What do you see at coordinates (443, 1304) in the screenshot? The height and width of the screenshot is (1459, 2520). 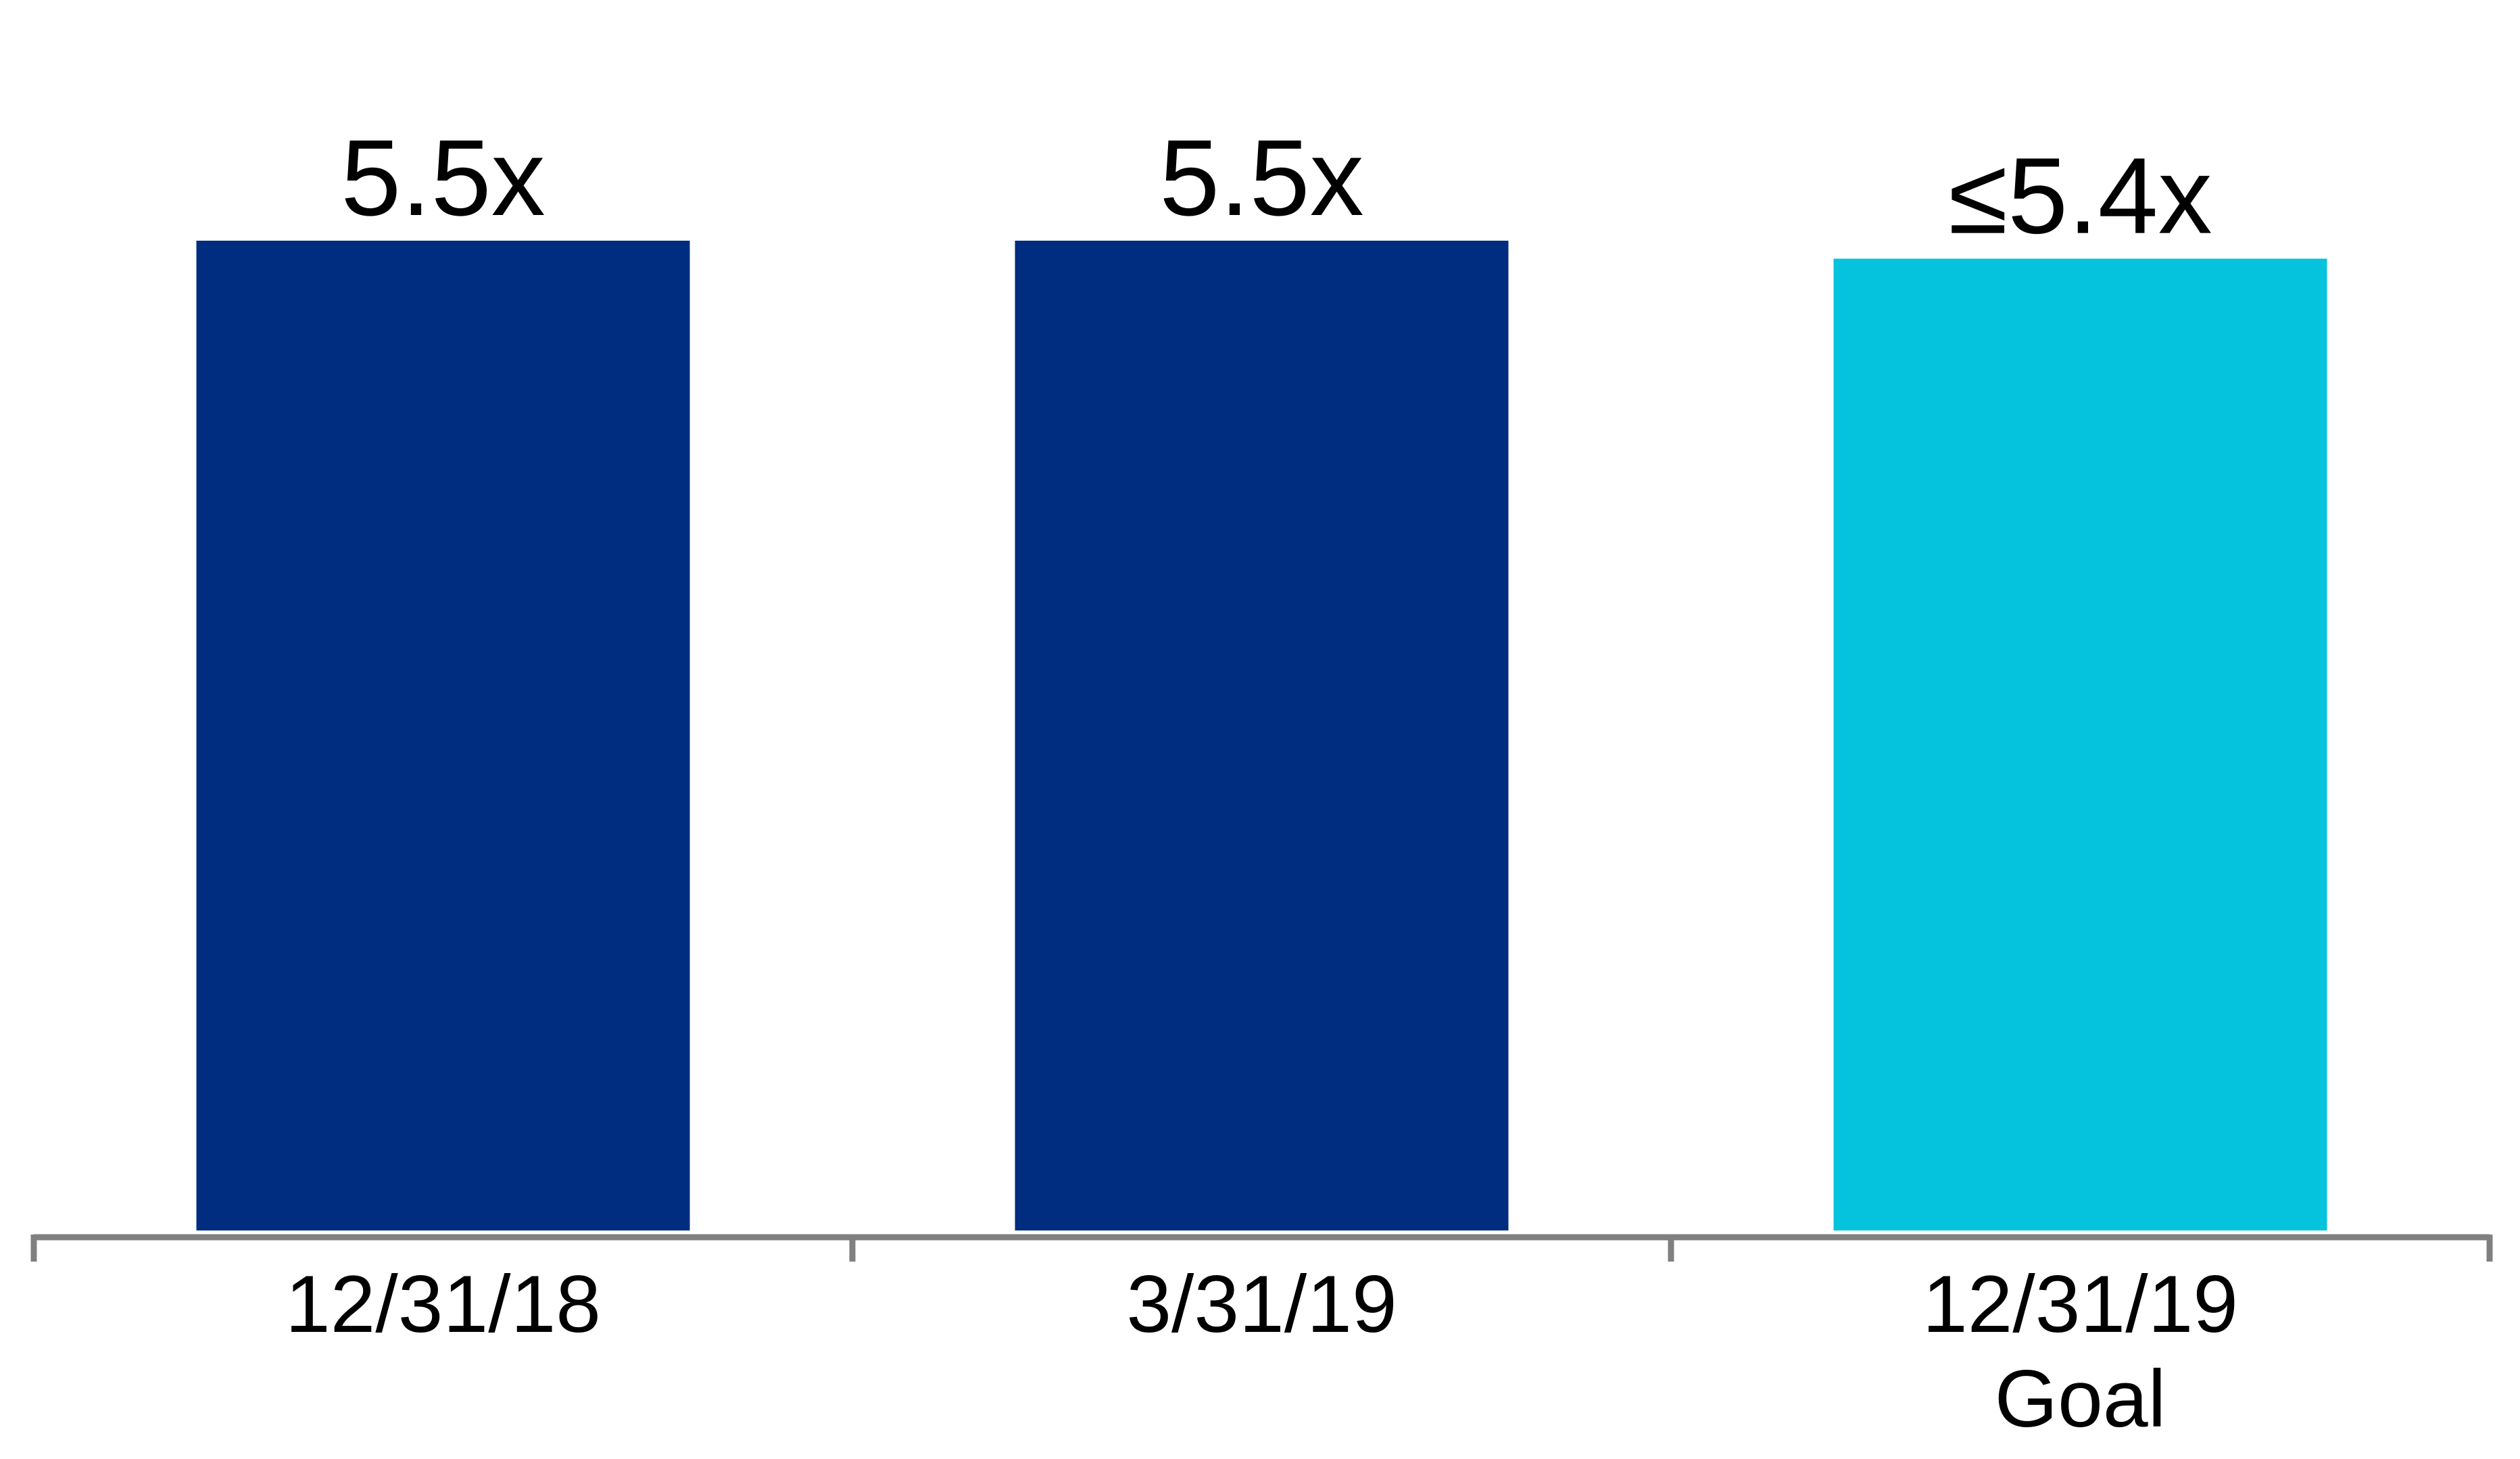 I see `x-tick-label: 12/31/18` at bounding box center [443, 1304].